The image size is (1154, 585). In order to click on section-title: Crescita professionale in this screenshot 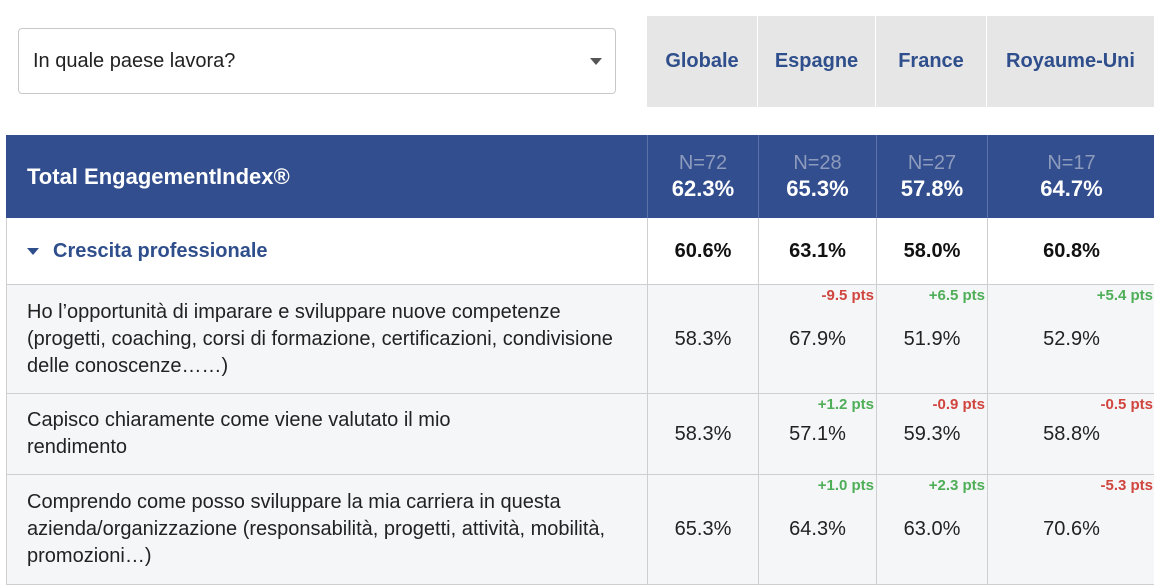, I will do `click(160, 250)`.